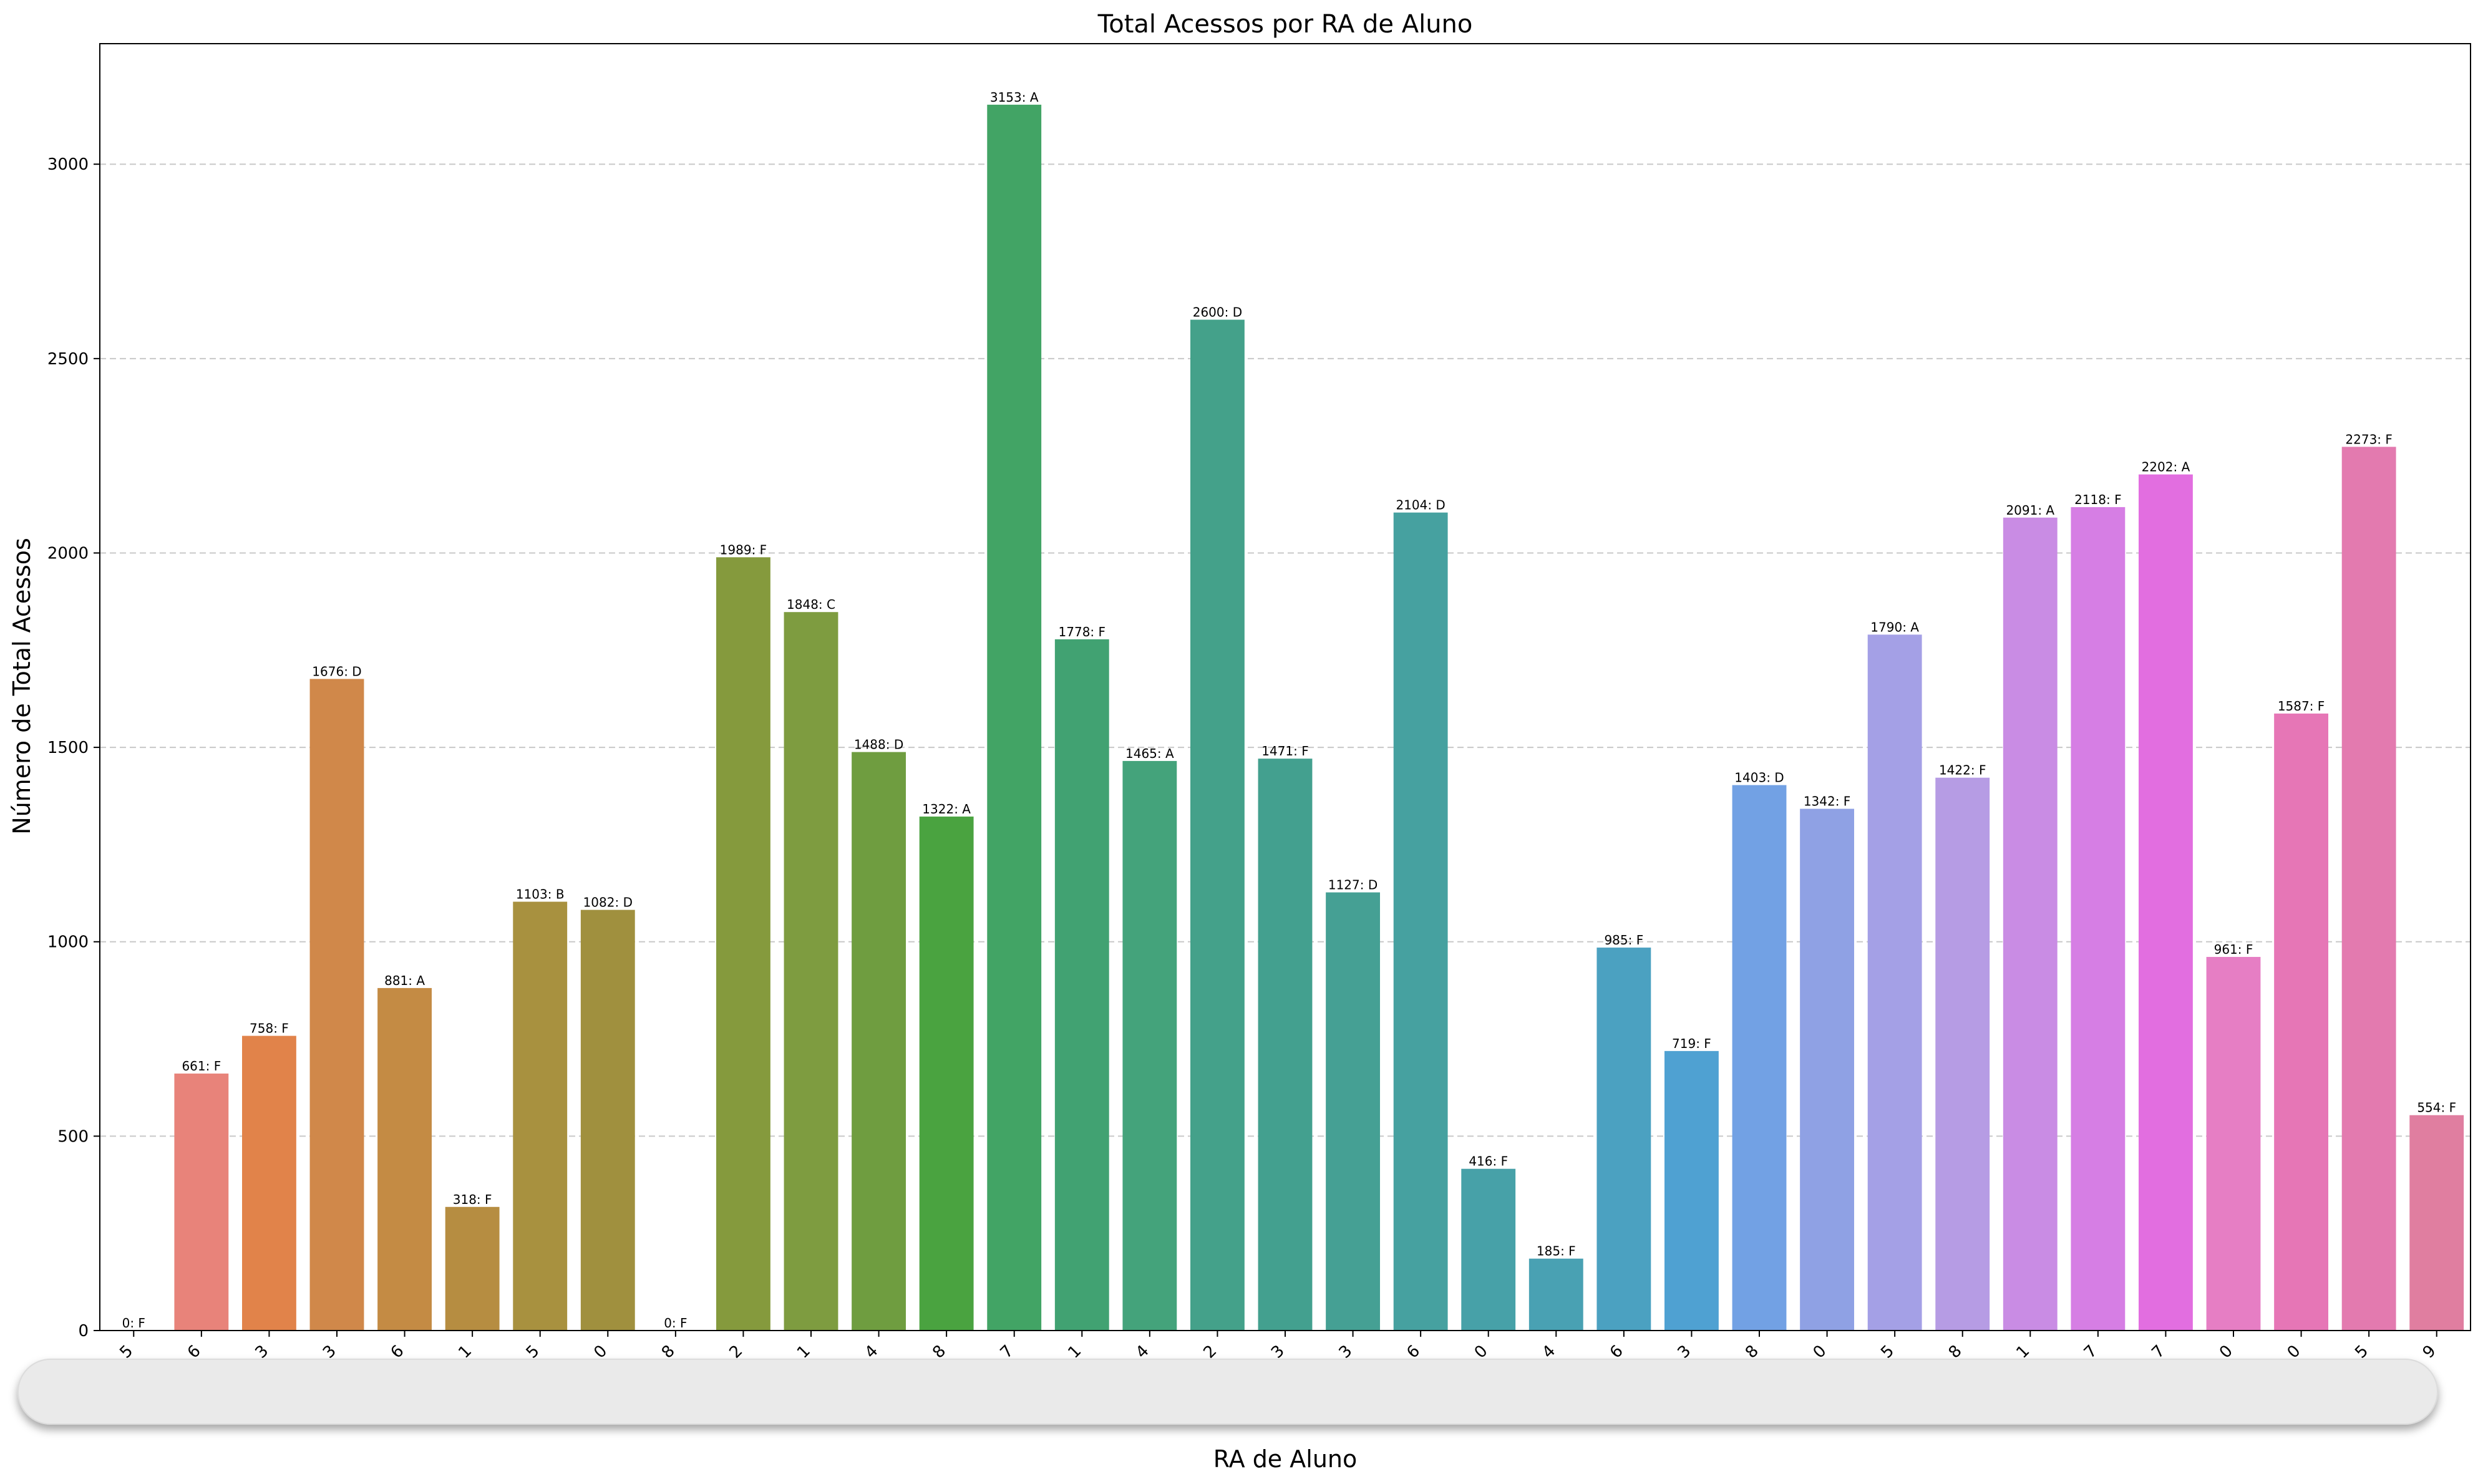  I want to click on bar-value-label: 1676: D, so click(336, 671).